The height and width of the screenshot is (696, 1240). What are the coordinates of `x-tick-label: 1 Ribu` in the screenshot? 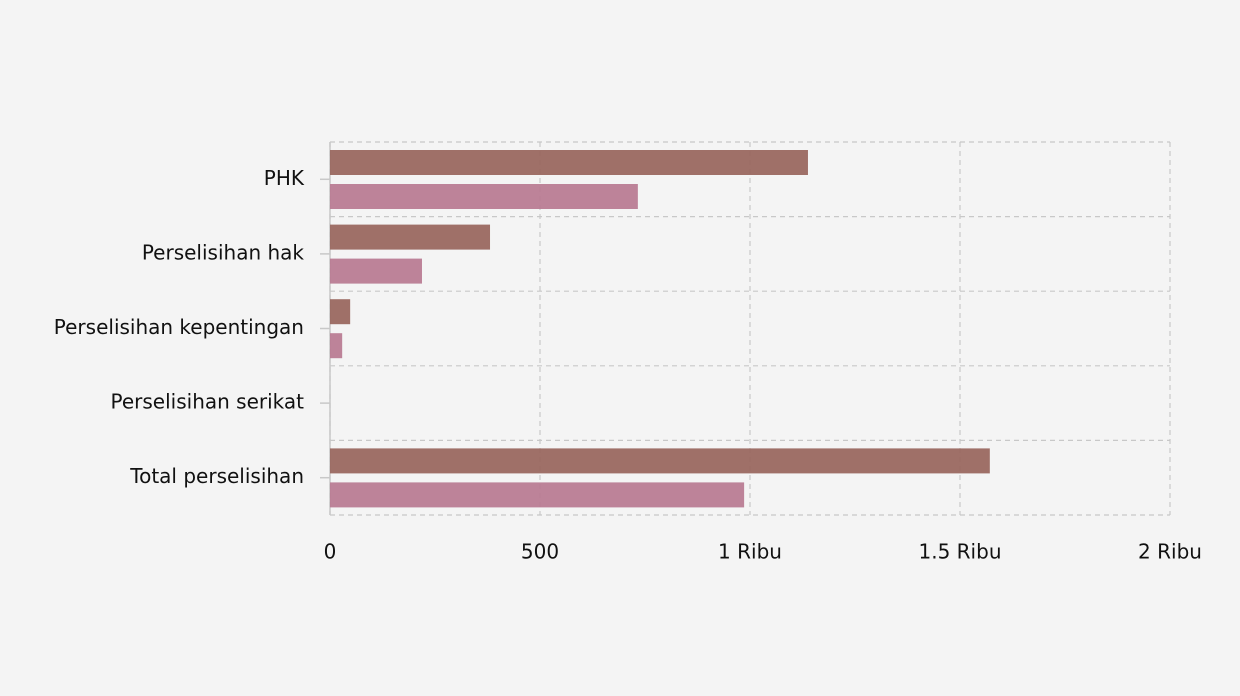 It's located at (750, 552).